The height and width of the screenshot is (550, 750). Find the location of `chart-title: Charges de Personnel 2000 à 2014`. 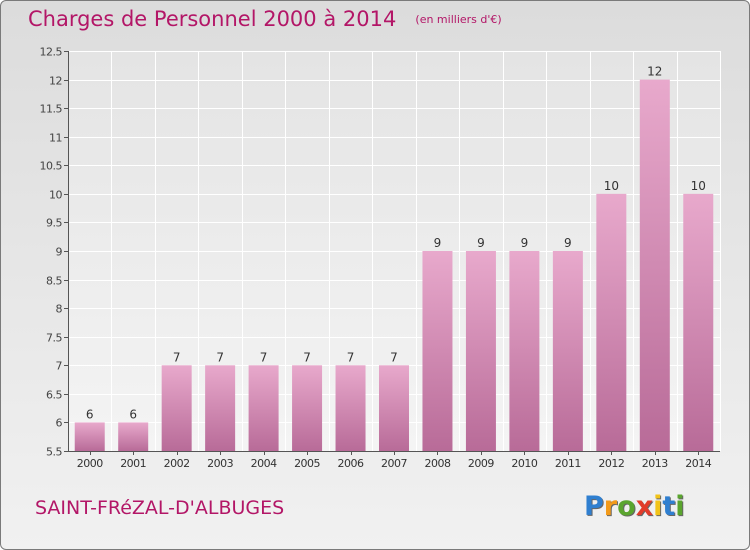

chart-title: Charges de Personnel 2000 à 2014 is located at coordinates (212, 19).